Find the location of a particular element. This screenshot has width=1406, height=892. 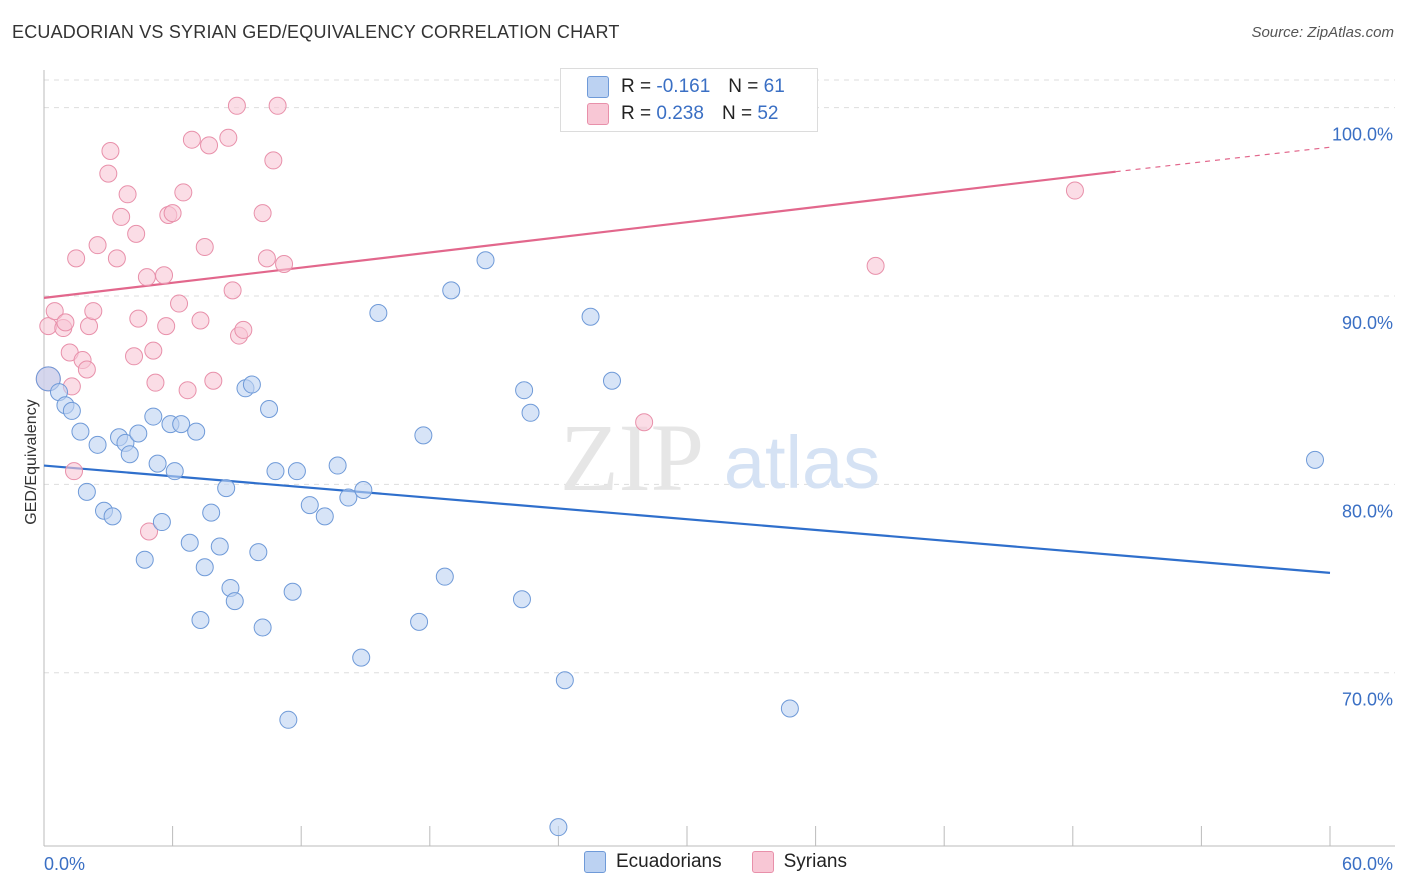

correlation-legend: R = -0.161 N = 61 R = 0.238 N = 52 is located at coordinates (689, 100).